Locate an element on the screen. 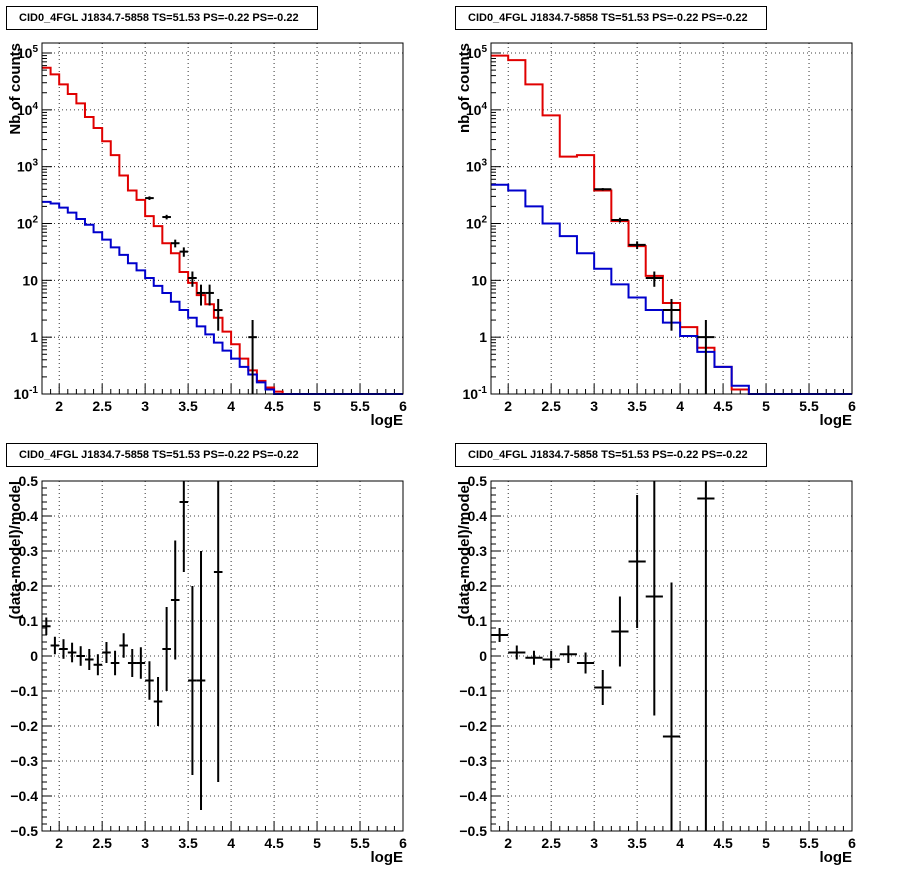 The image size is (898, 875). y-axis-title: Nb of counts is located at coordinates (15, 89).